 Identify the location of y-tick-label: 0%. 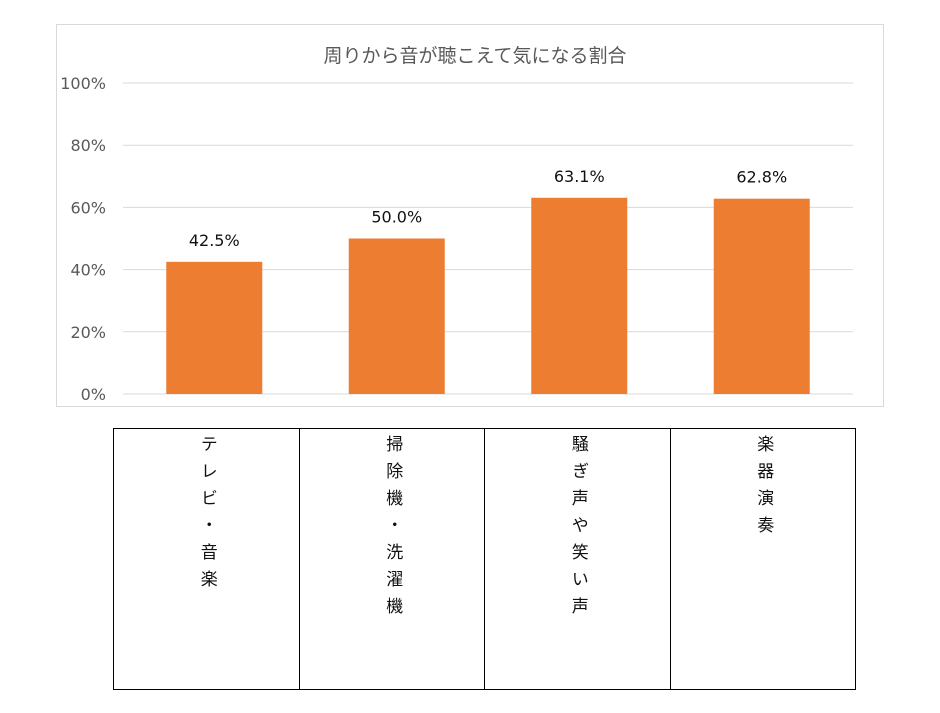
(93, 394).